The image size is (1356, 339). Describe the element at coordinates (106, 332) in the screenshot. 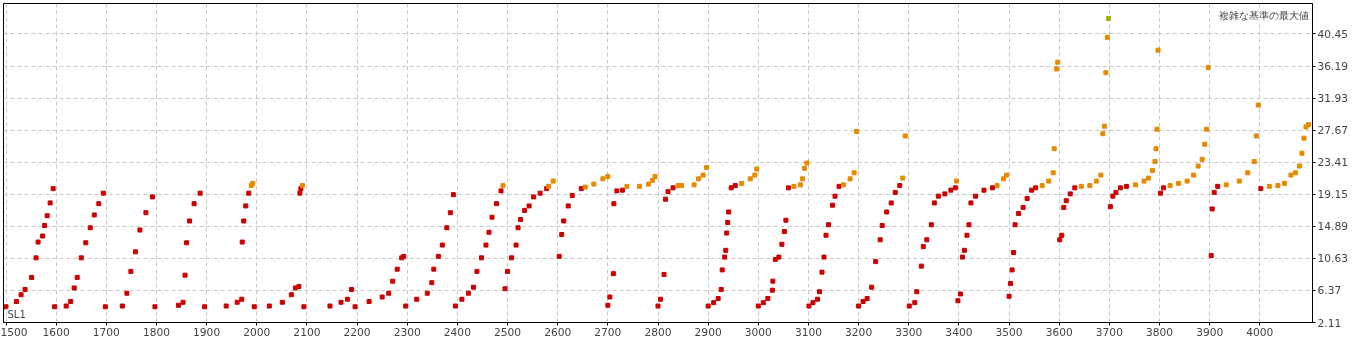

I see `x-tick-label: 1700` at that location.